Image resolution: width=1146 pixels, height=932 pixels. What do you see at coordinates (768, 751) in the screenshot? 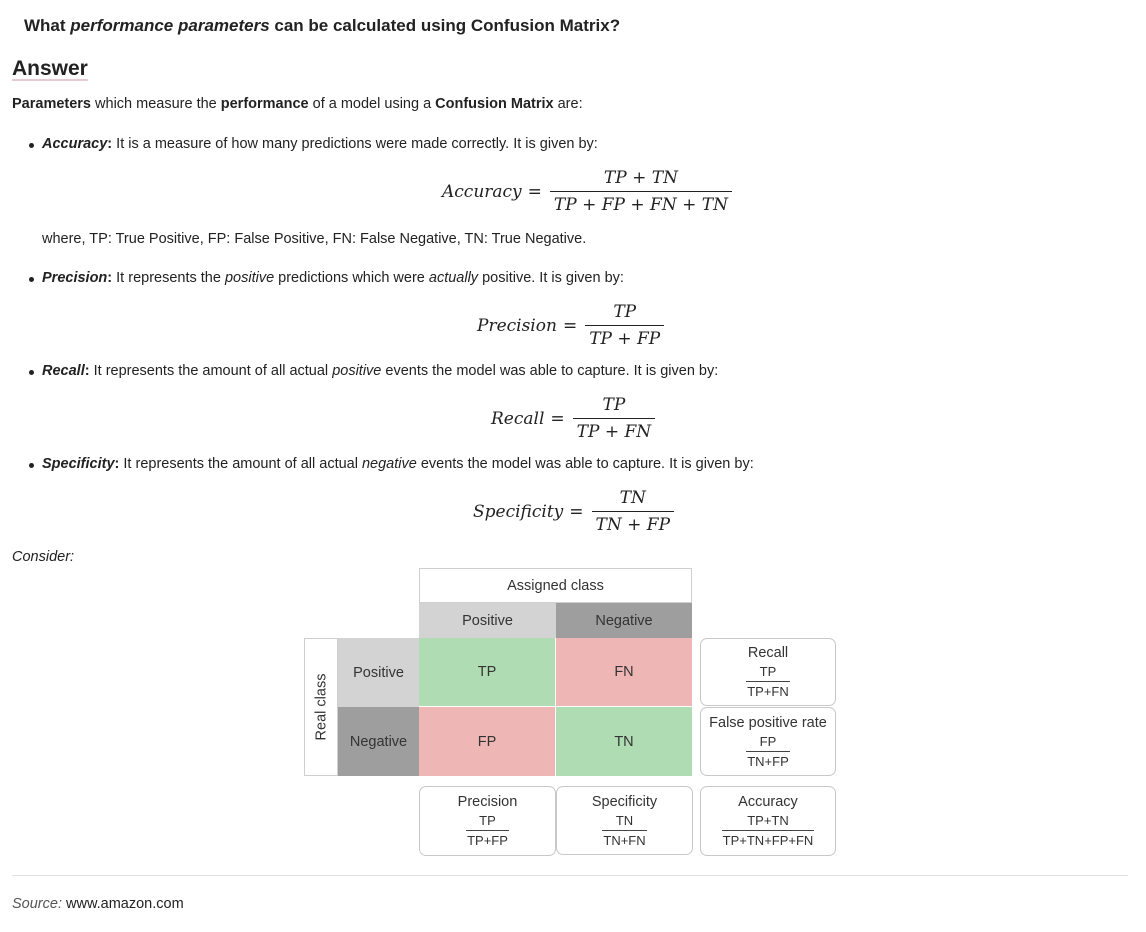
I see `fraction: FP TN+FP` at bounding box center [768, 751].